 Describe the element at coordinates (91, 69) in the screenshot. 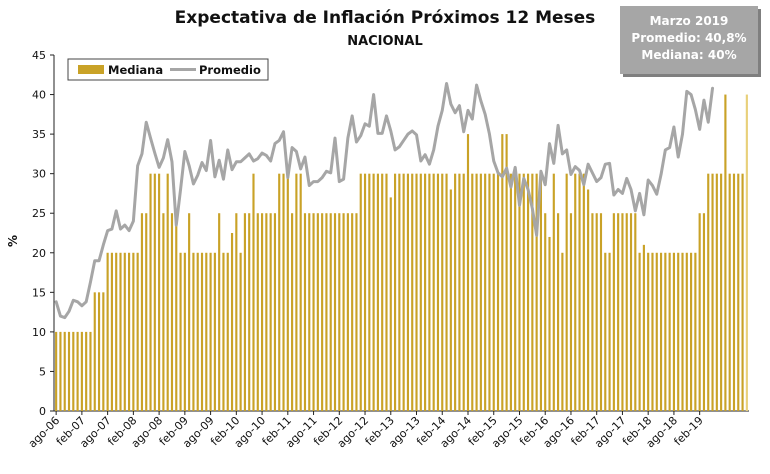

I see `legend-mediana-swatch` at that location.